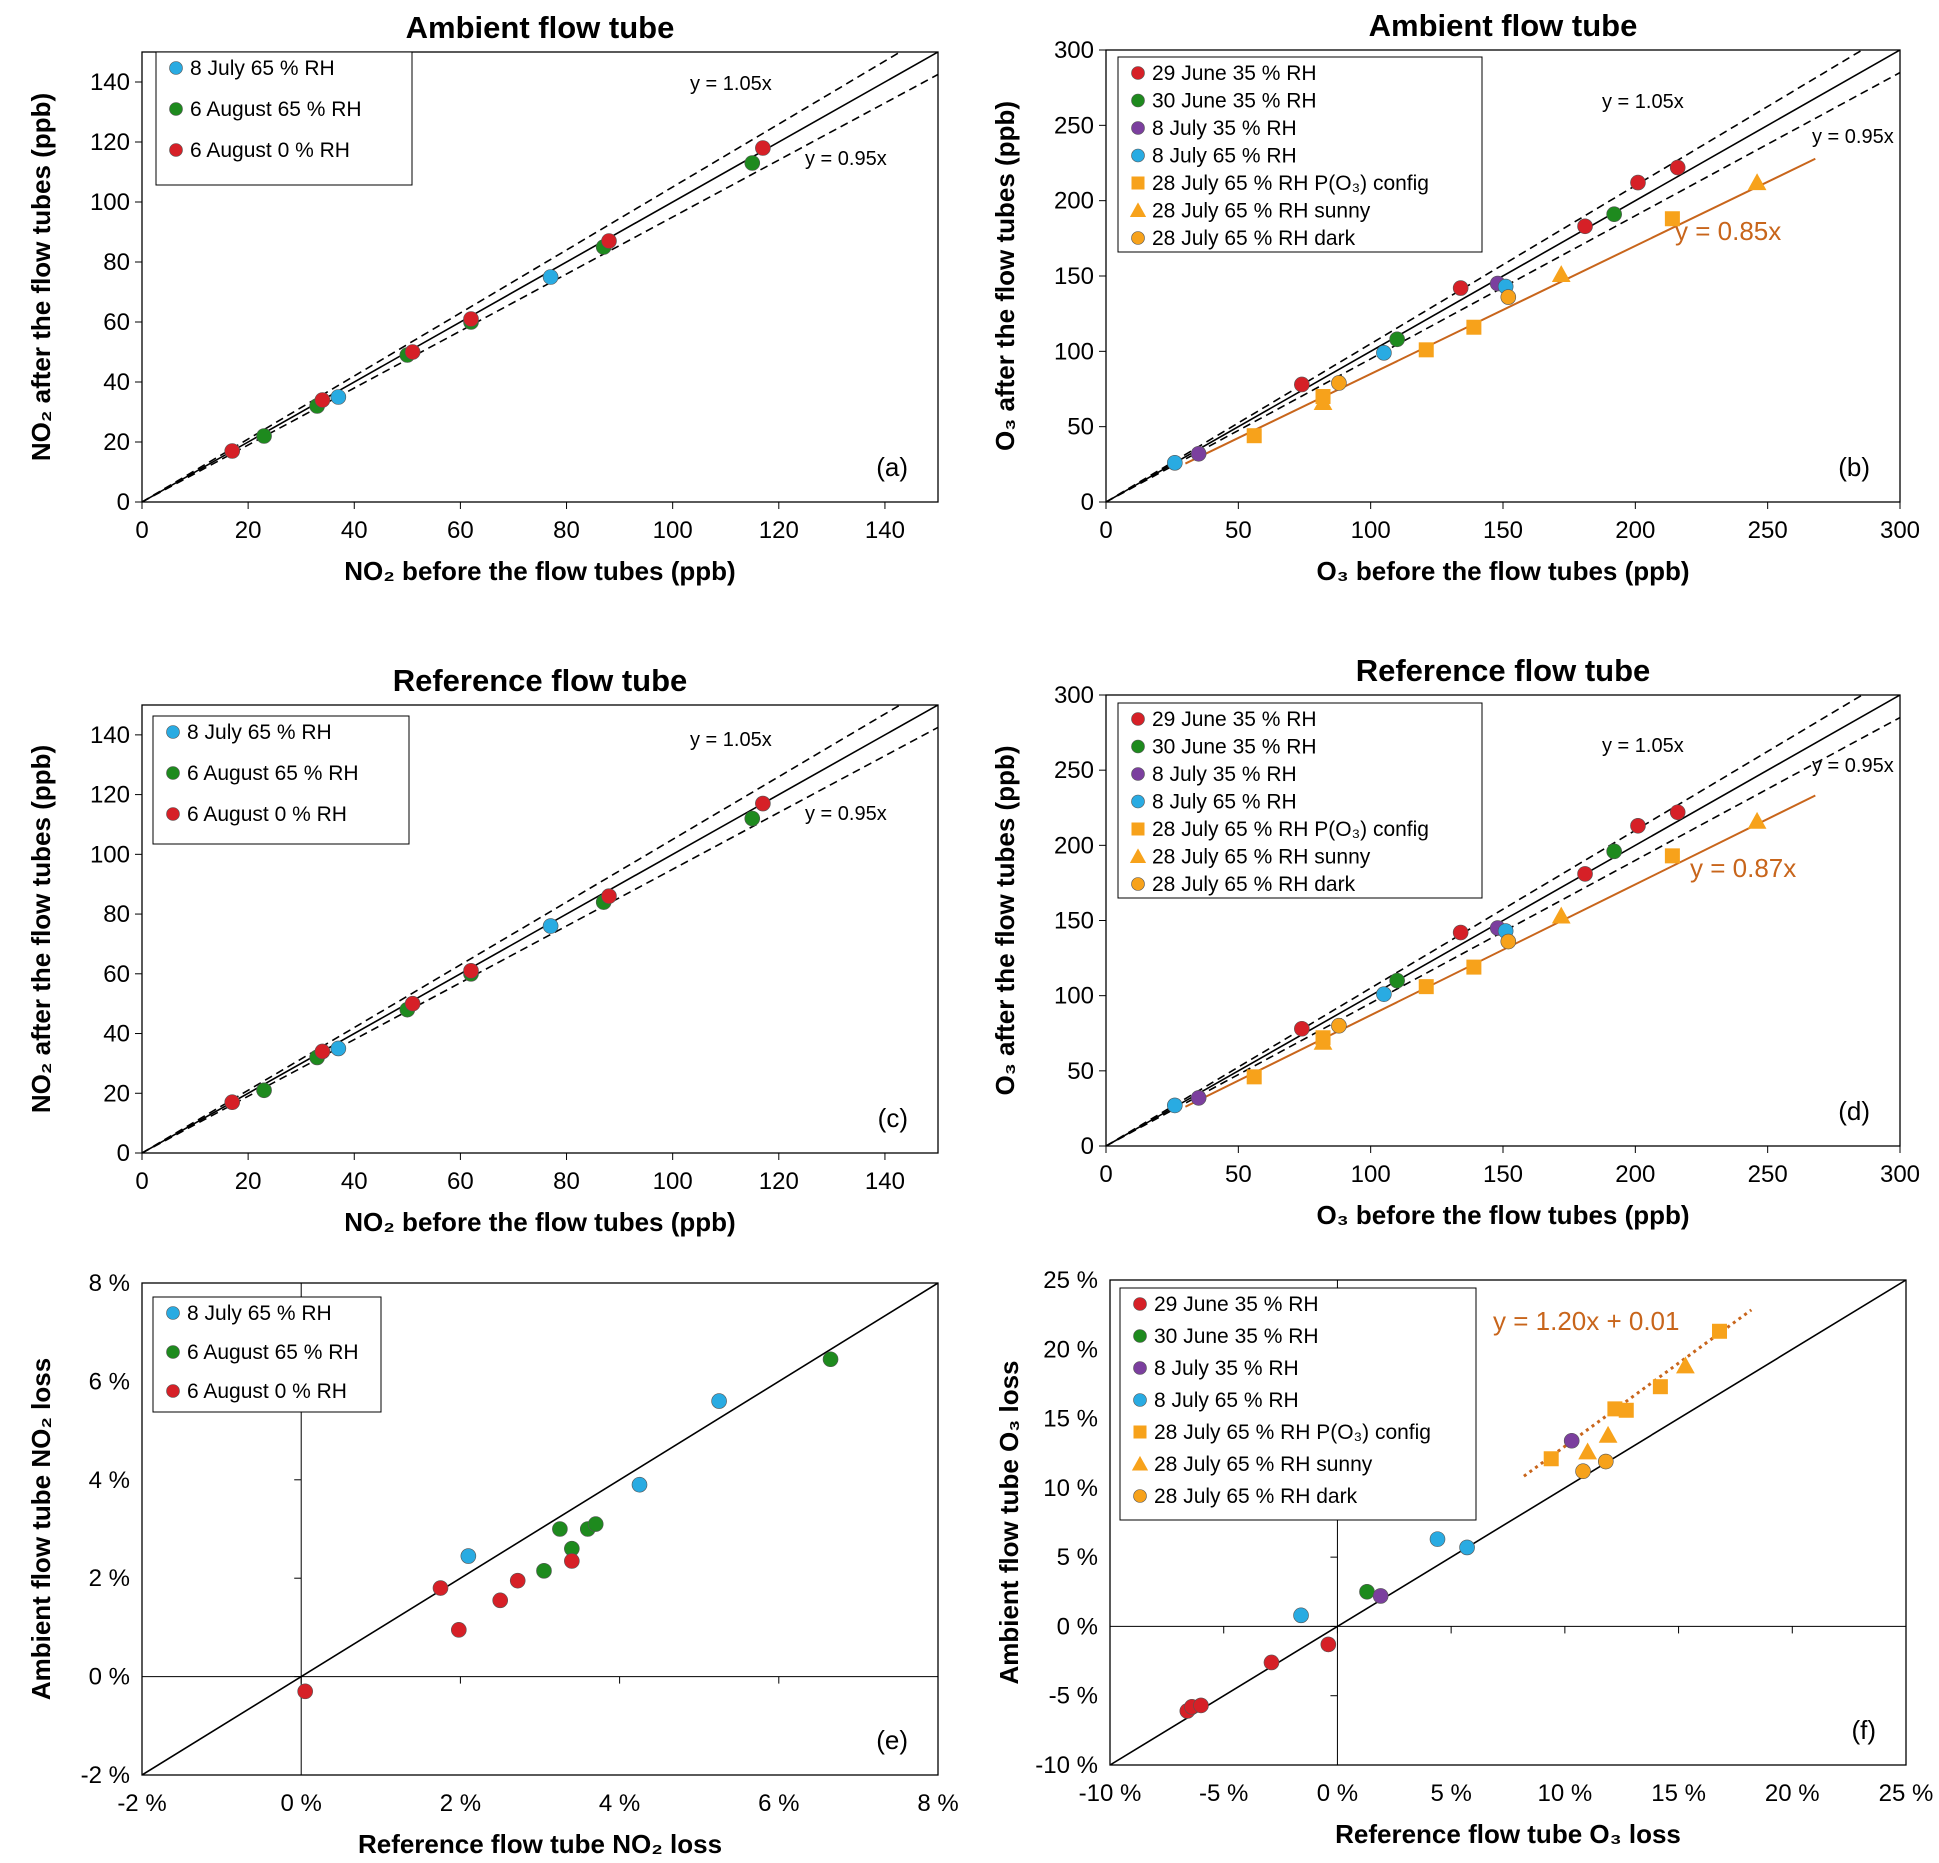  Describe the element at coordinates (1508, 1834) in the screenshot. I see `x-axis-label: Reference flow tube O₃ loss` at that location.